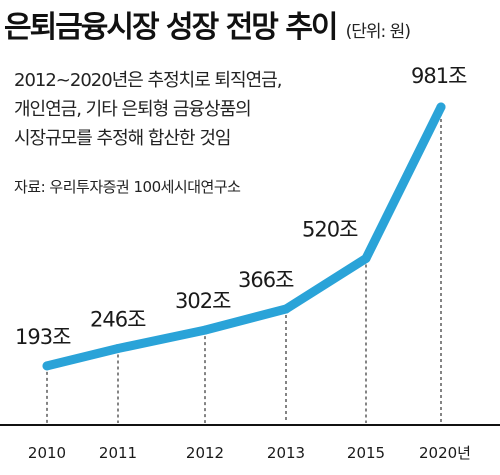 The image size is (500, 475). I want to click on title-row: 은퇴금융시장 성장 전망 추이 (단위: 원), so click(252, 25).